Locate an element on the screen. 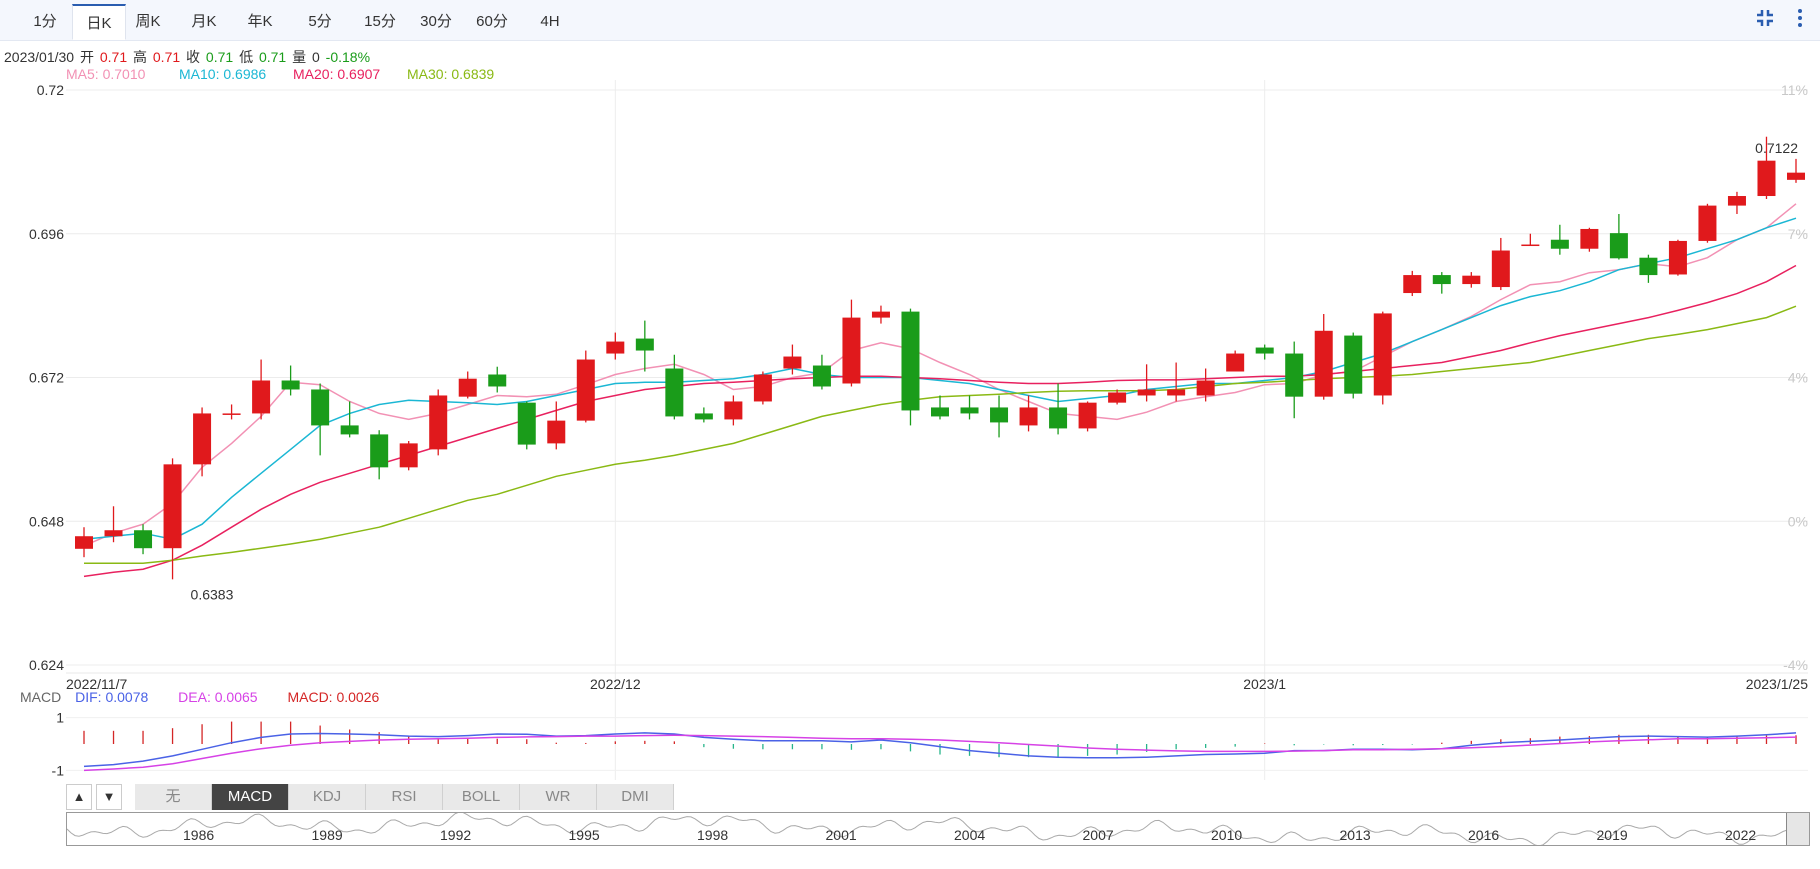 This screenshot has width=1820, height=869. tab-9: 4H is located at coordinates (550, 21).